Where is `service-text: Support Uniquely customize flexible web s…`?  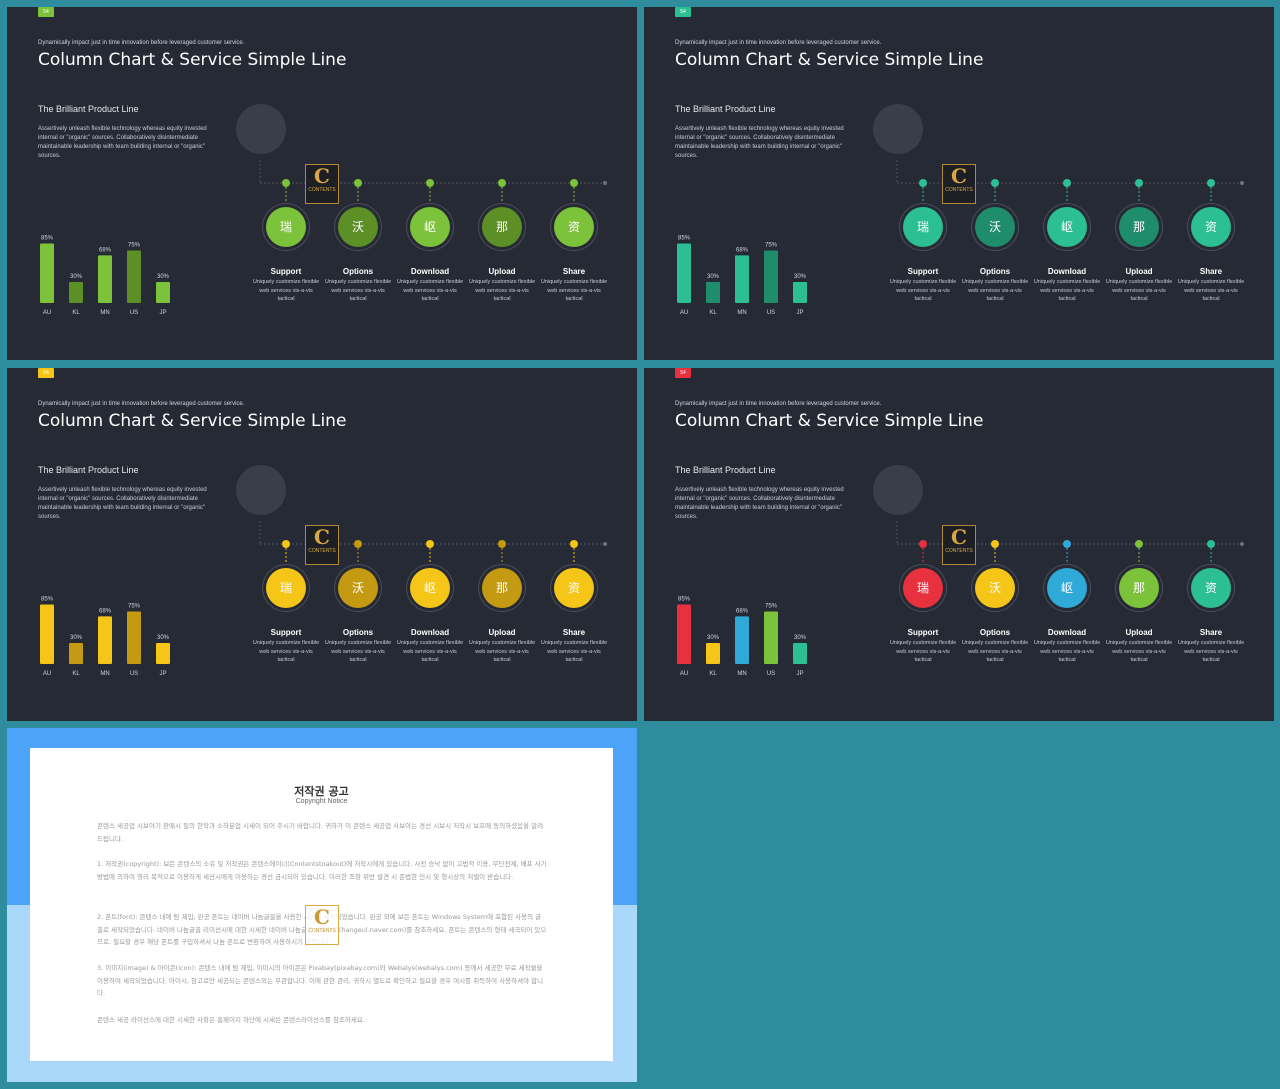
service-text: Support Uniquely customize flexible web s… is located at coordinates (923, 285).